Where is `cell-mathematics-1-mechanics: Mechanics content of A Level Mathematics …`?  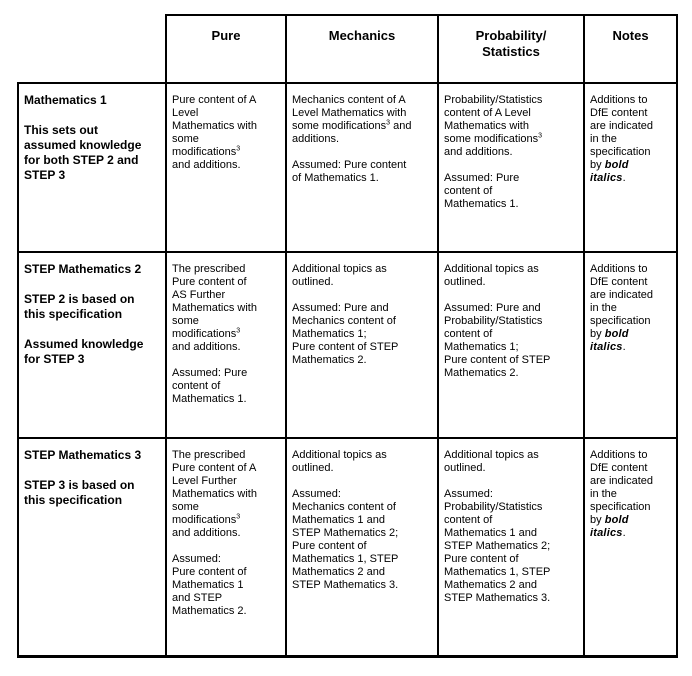 cell-mathematics-1-mechanics: Mechanics content of A Level Mathematics … is located at coordinates (362, 167).